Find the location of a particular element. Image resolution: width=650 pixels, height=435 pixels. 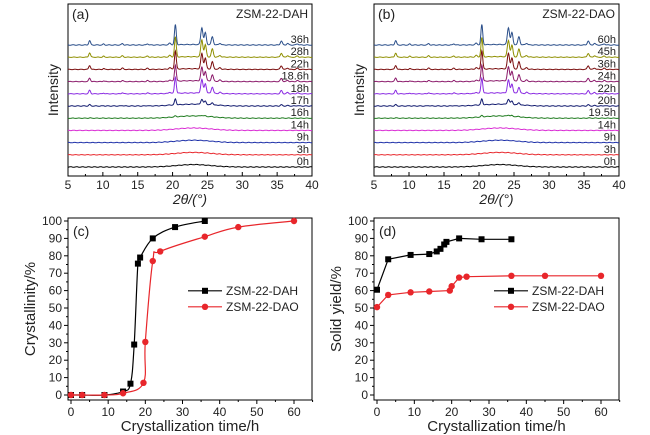

panel-label: (b) is located at coordinates (386, 14).